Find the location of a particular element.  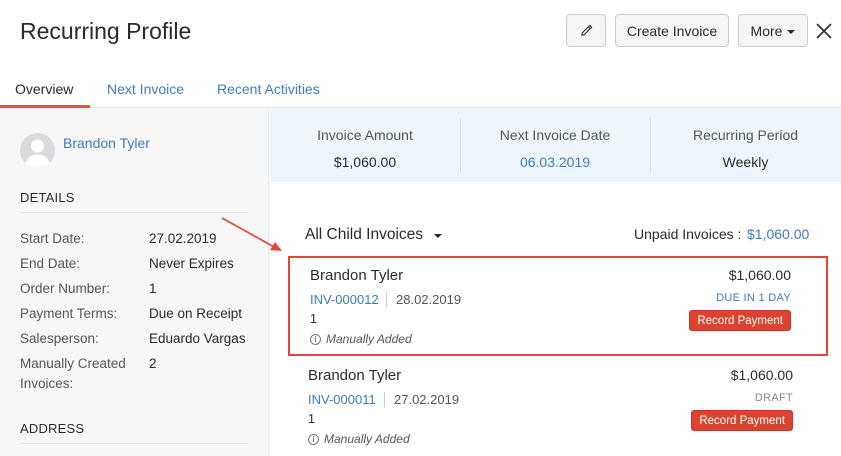

close-button is located at coordinates (824, 31).